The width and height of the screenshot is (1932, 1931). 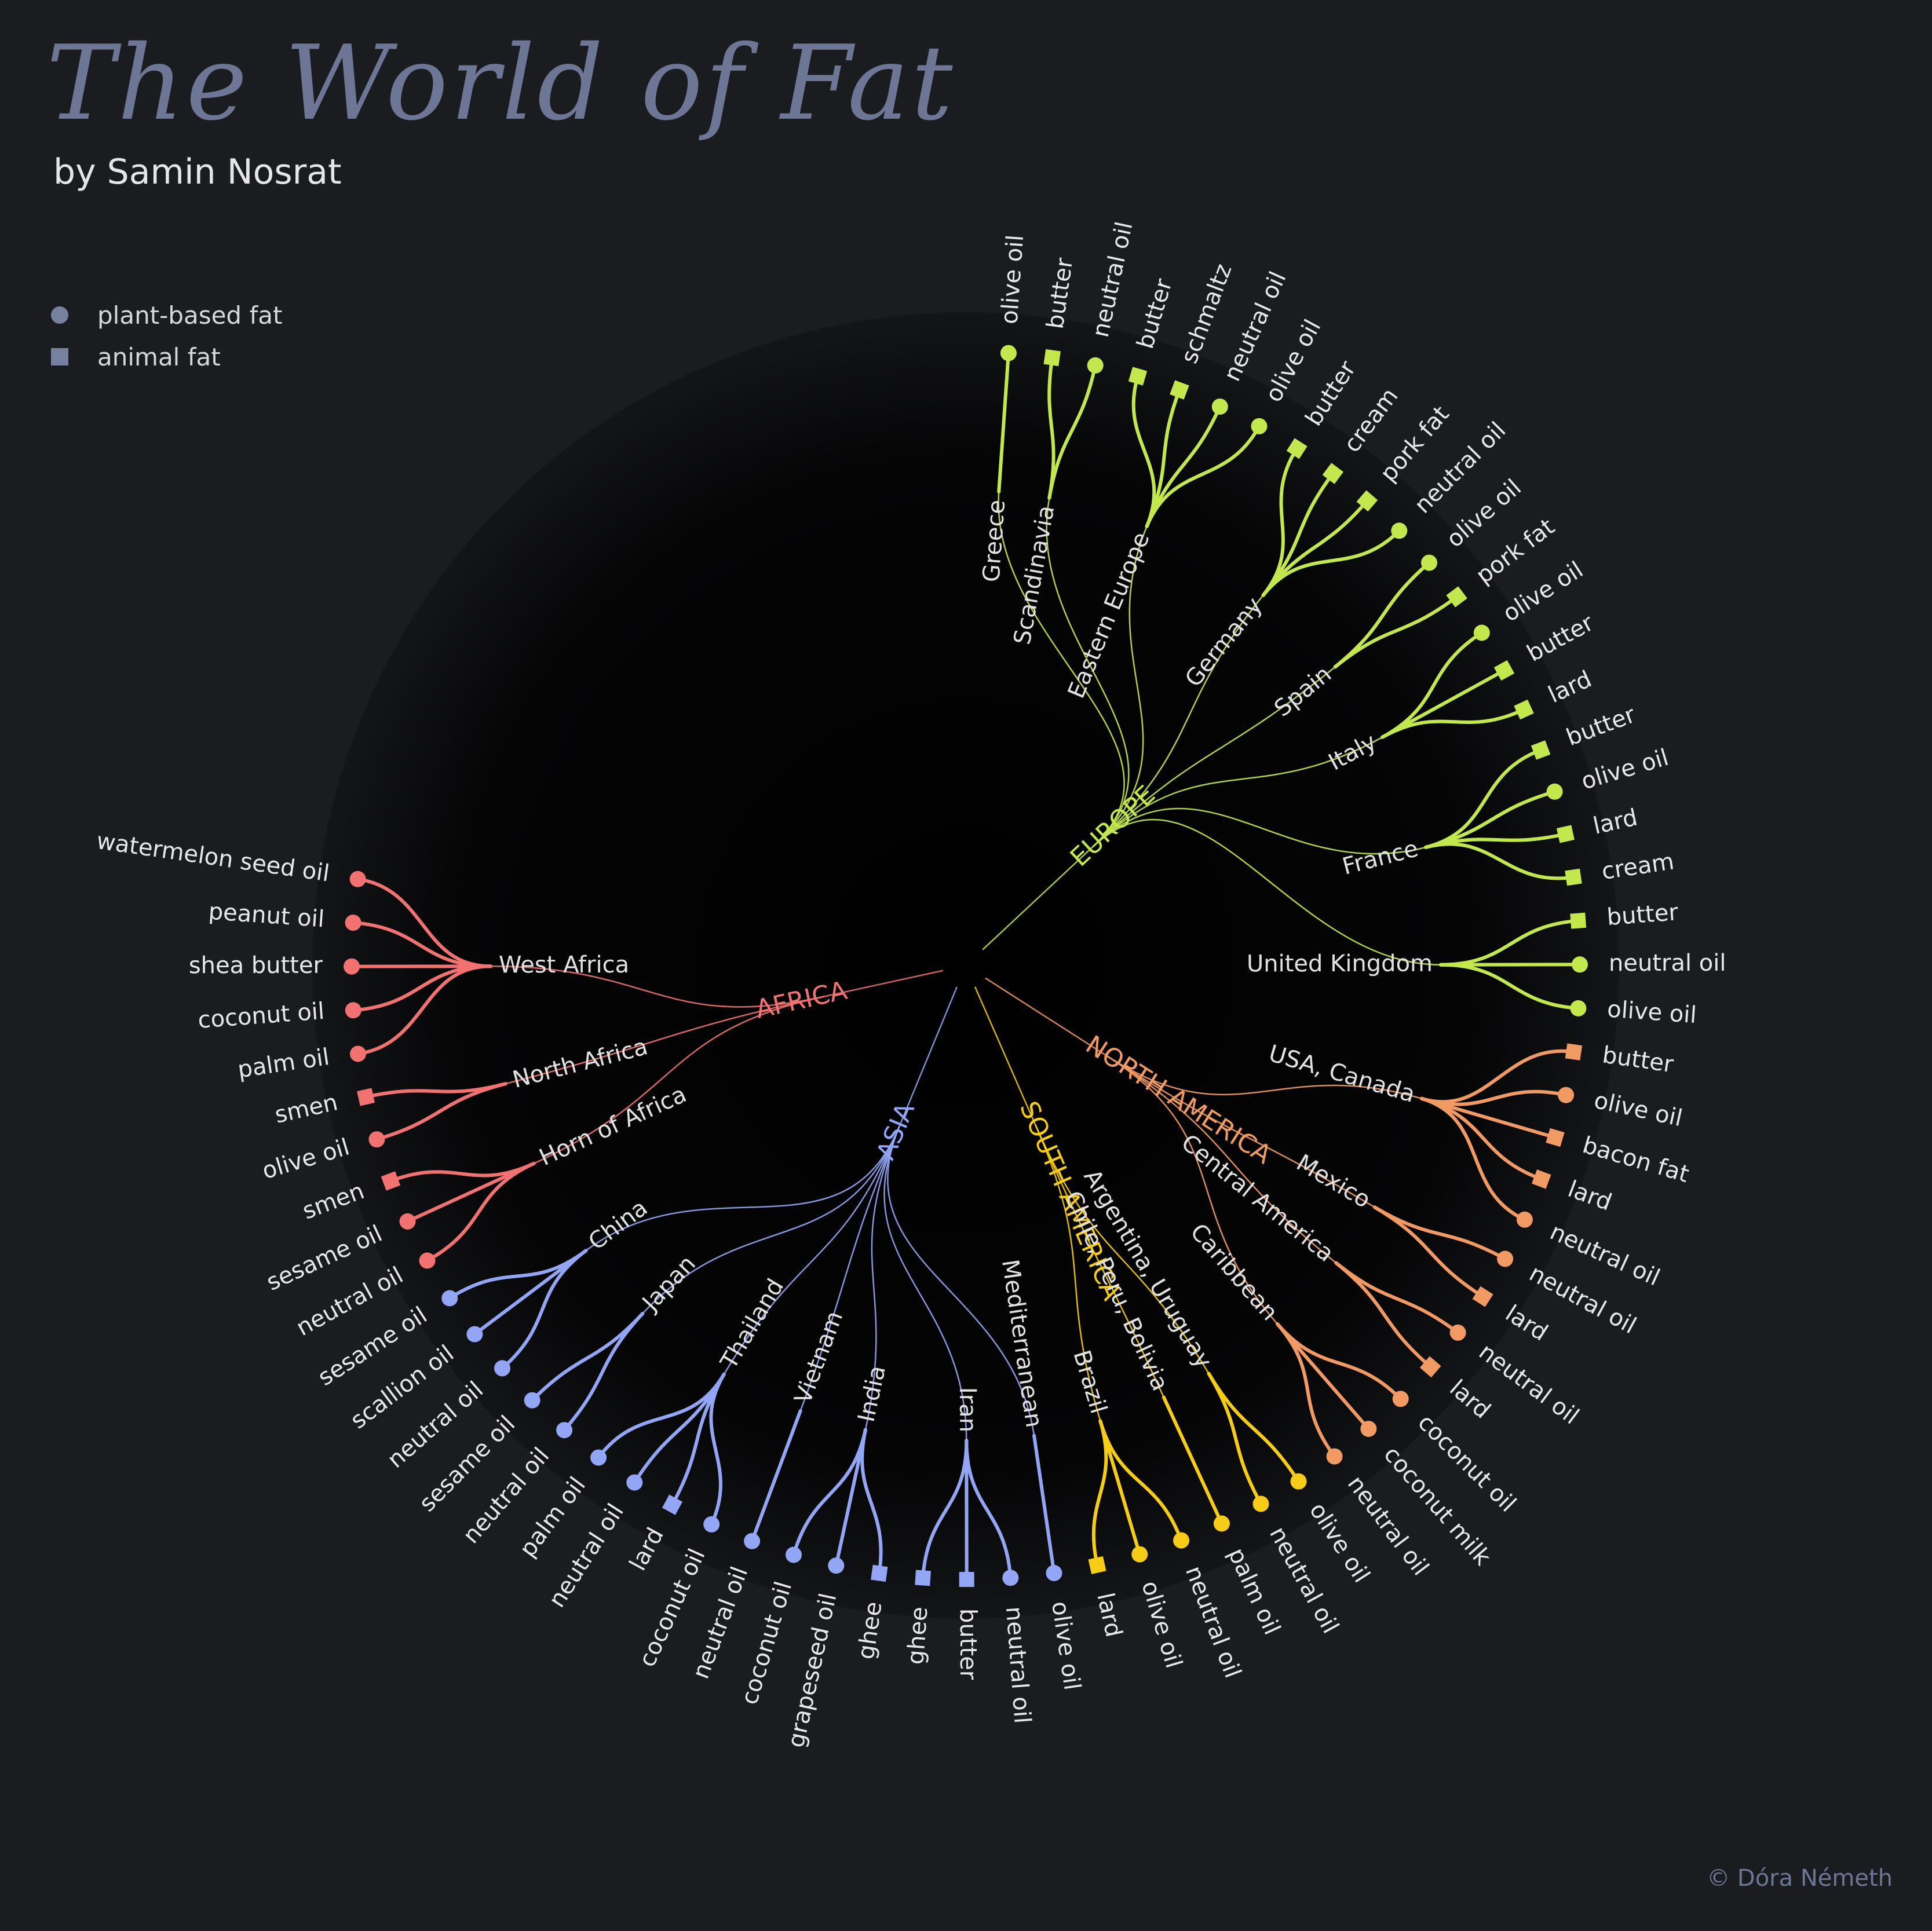 I want to click on animal-fat-marker-icon, so click(x=60, y=356).